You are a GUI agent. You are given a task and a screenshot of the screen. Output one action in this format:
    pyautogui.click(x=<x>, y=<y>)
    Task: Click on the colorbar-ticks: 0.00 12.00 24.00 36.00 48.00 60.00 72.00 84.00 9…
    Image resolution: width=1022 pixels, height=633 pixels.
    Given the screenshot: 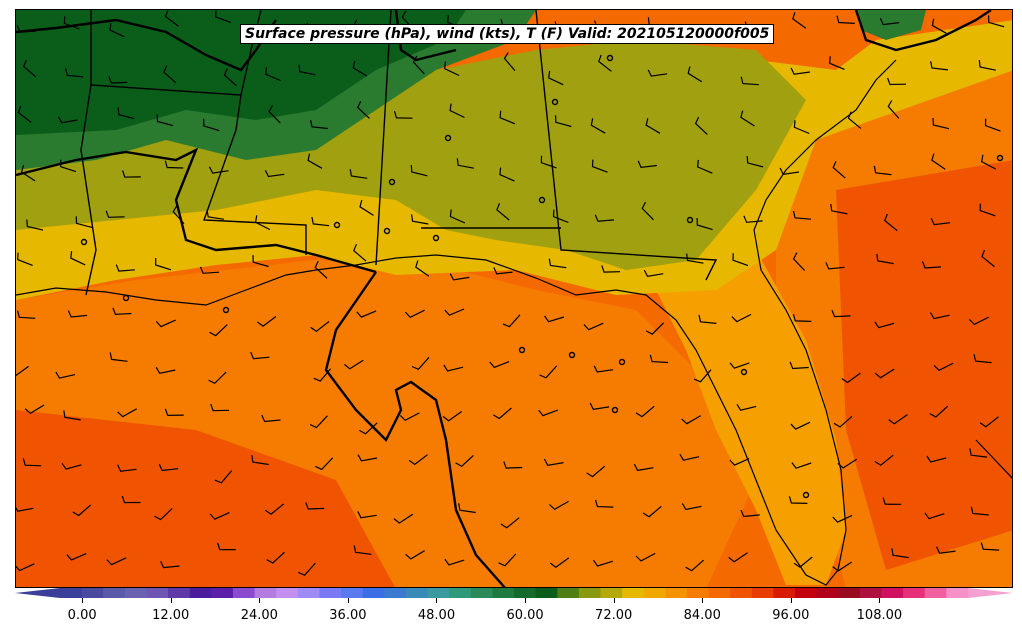 What is the action you would take?
    pyautogui.click(x=511, y=613)
    